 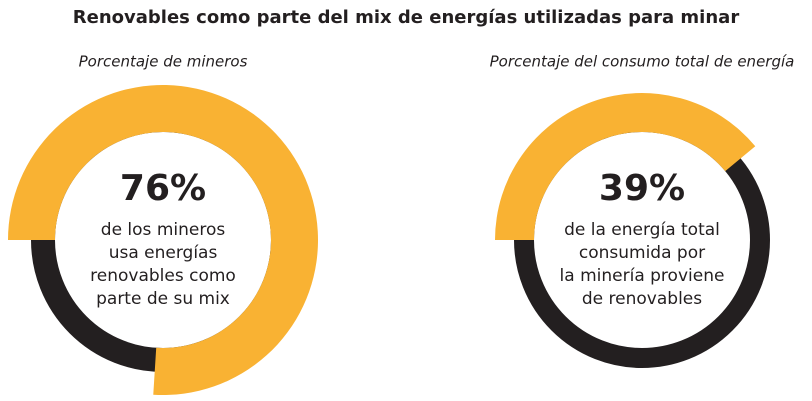 What do you see at coordinates (163, 253) in the screenshot?
I see `annotation-line: usa energías` at bounding box center [163, 253].